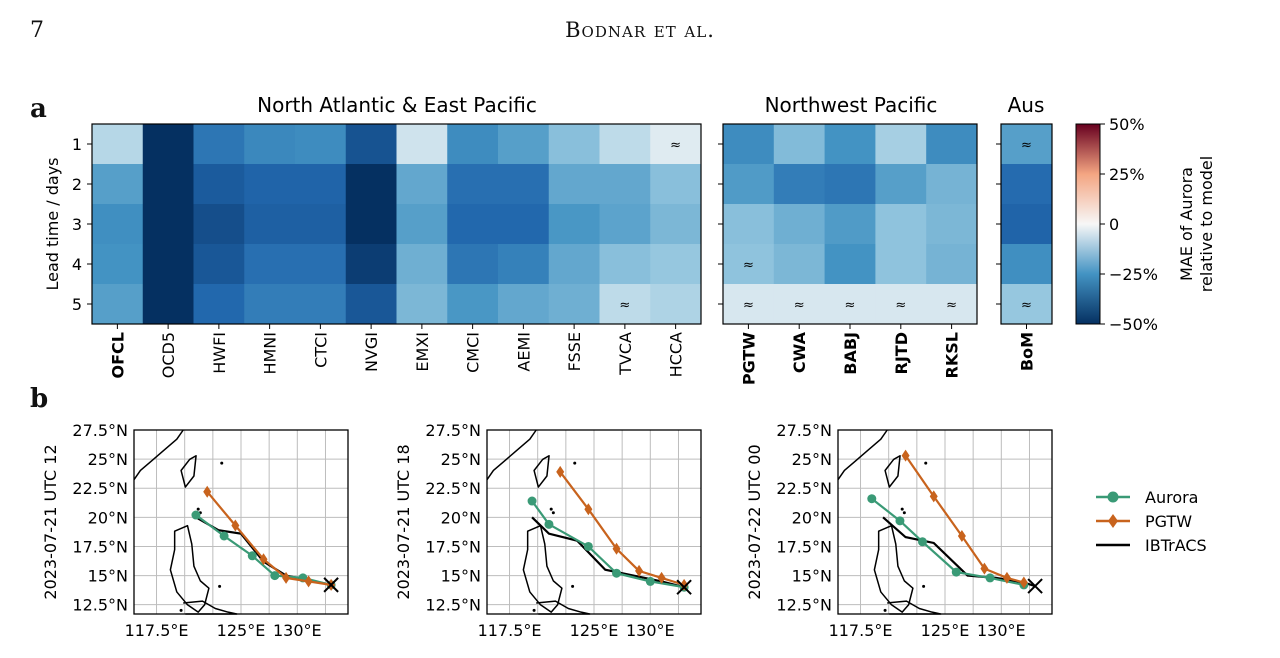 This screenshot has width=1280, height=658. What do you see at coordinates (77, 144) in the screenshot?
I see `y-tick-label: 1` at bounding box center [77, 144].